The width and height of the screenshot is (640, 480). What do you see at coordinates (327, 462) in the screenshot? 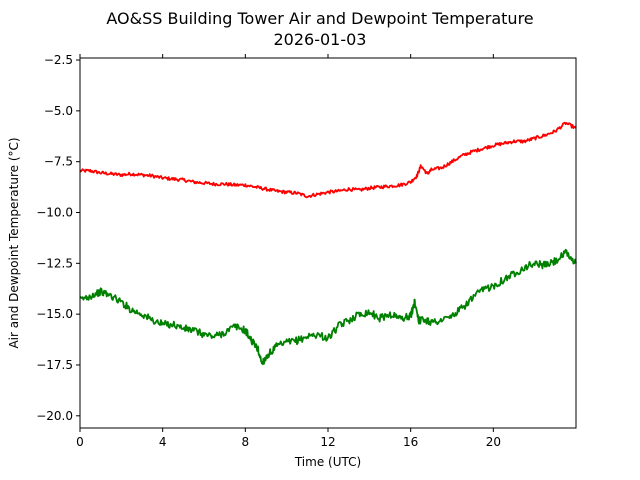
I see `x-axis-label: Time (UTC)` at bounding box center [327, 462].